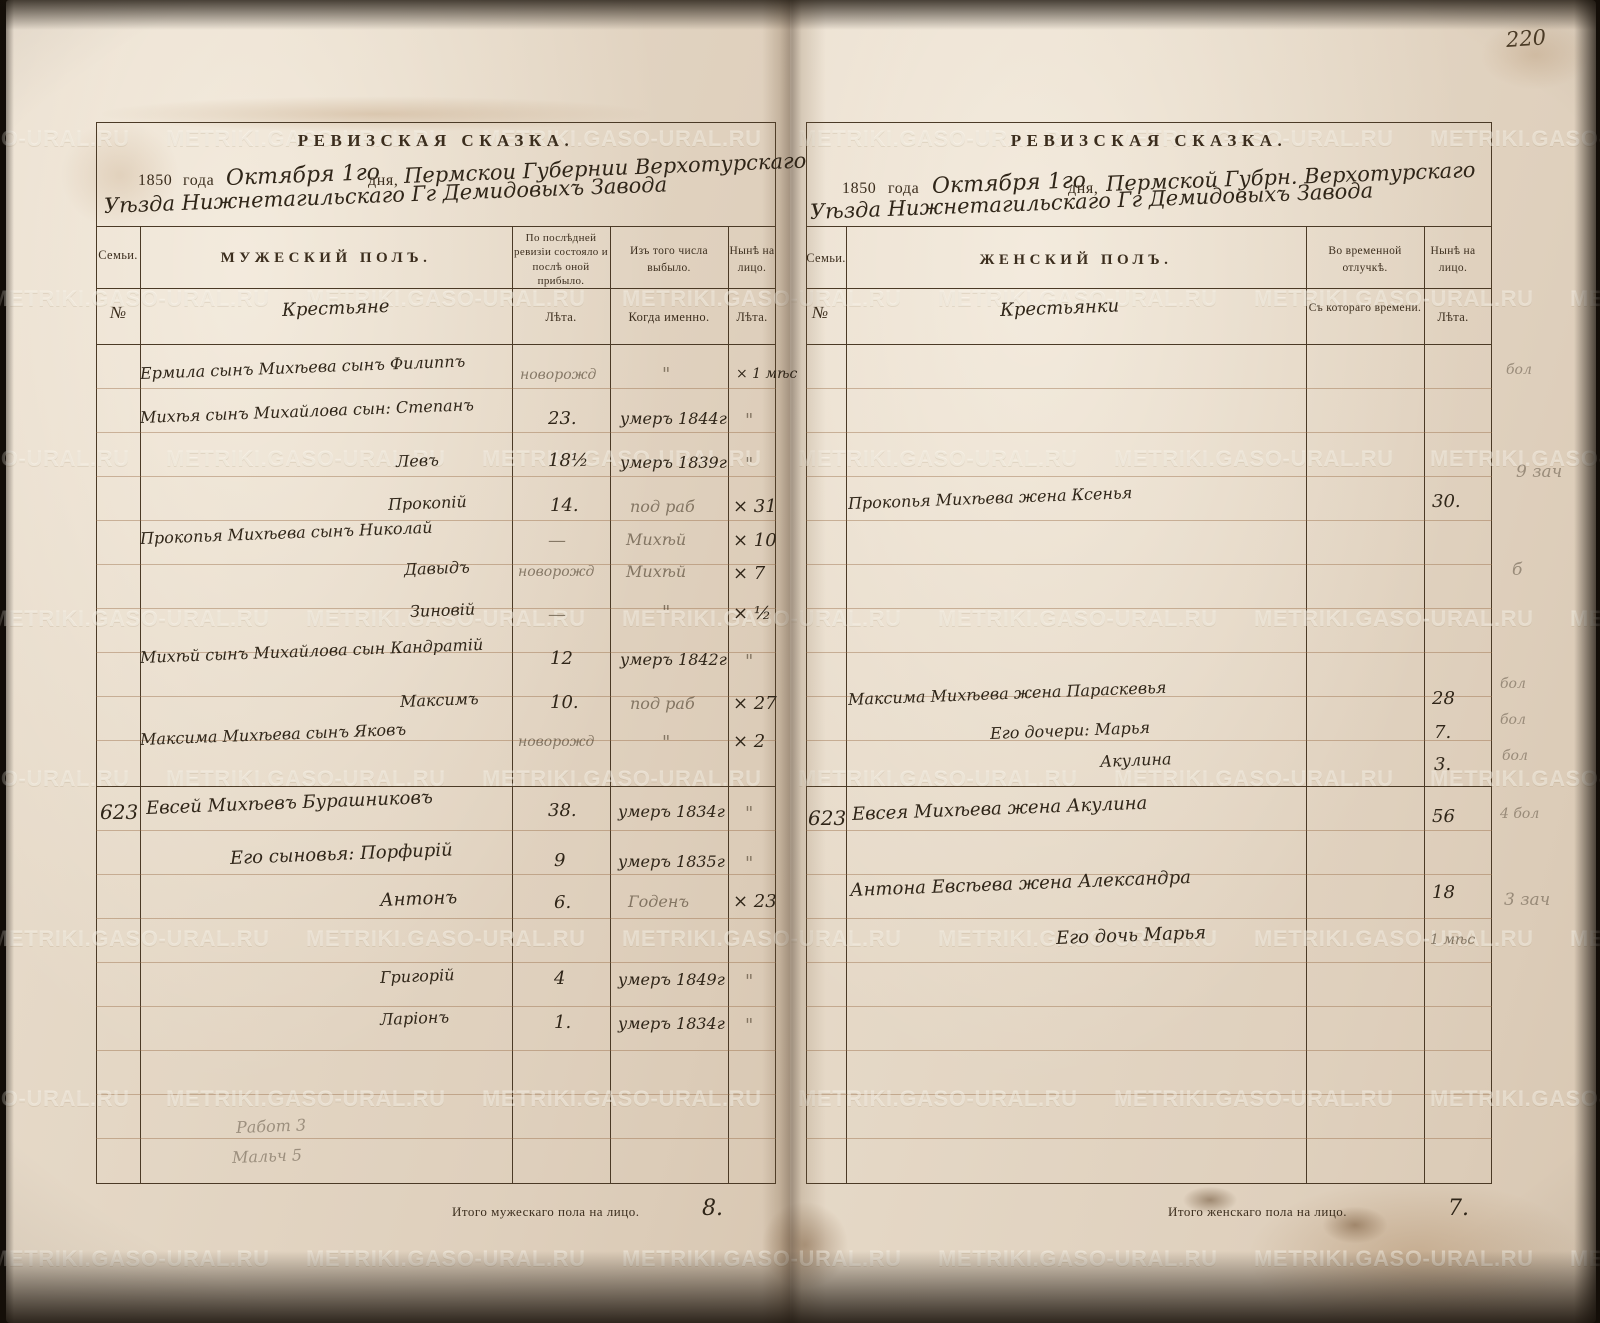 This screenshot has height=1323, width=1600. What do you see at coordinates (436, 227) in the screenshot?
I see `left-header-rule` at bounding box center [436, 227].